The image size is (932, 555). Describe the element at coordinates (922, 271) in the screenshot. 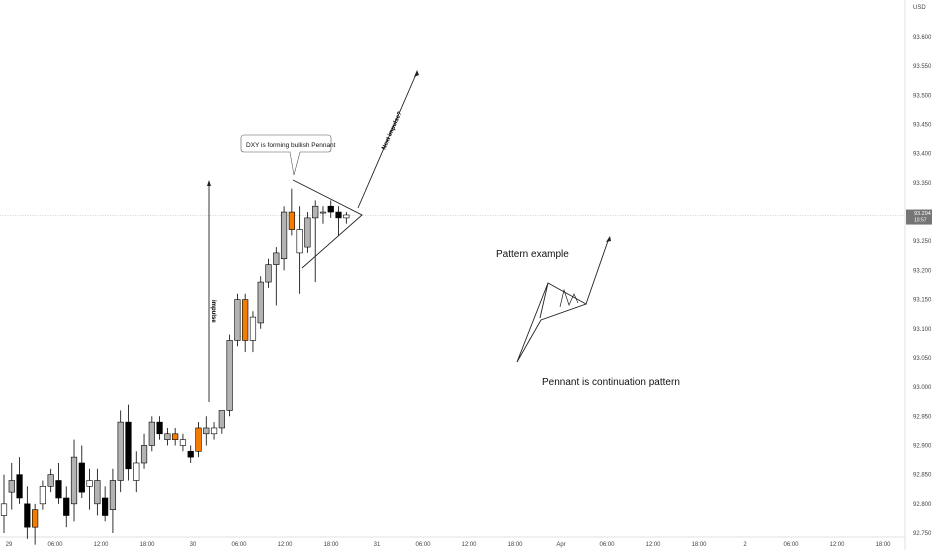

I see `y-tick-label: 93.200` at that location.